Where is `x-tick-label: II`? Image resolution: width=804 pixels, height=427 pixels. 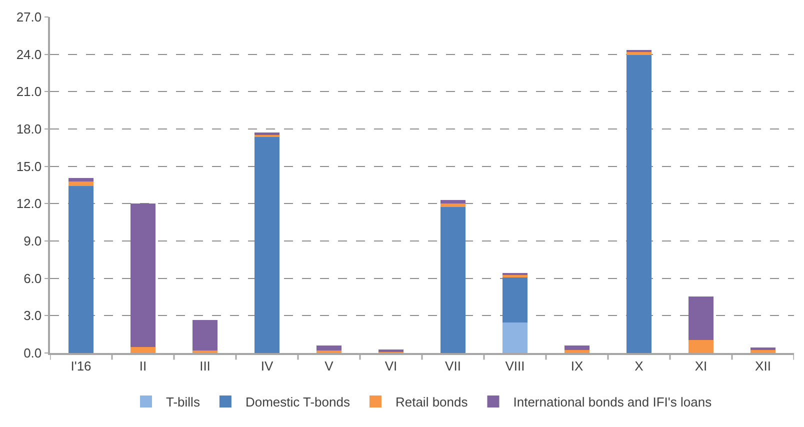
x-tick-label: II is located at coordinates (143, 366).